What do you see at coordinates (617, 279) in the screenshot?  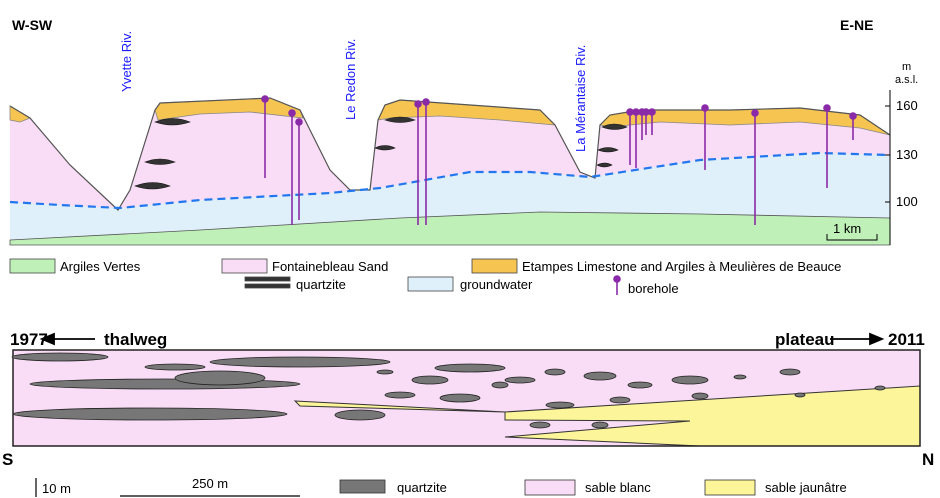 I see `legend-borehole-part` at bounding box center [617, 279].